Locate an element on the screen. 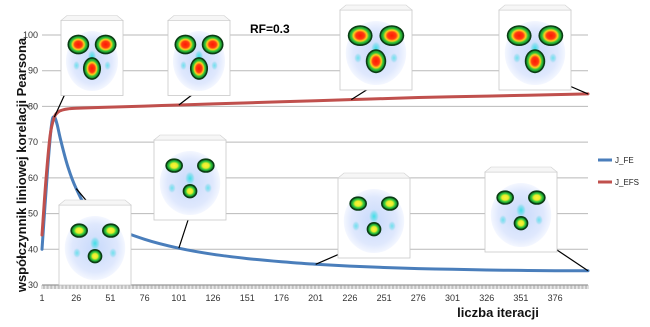  x-tick-label: 201 is located at coordinates (315, 298).